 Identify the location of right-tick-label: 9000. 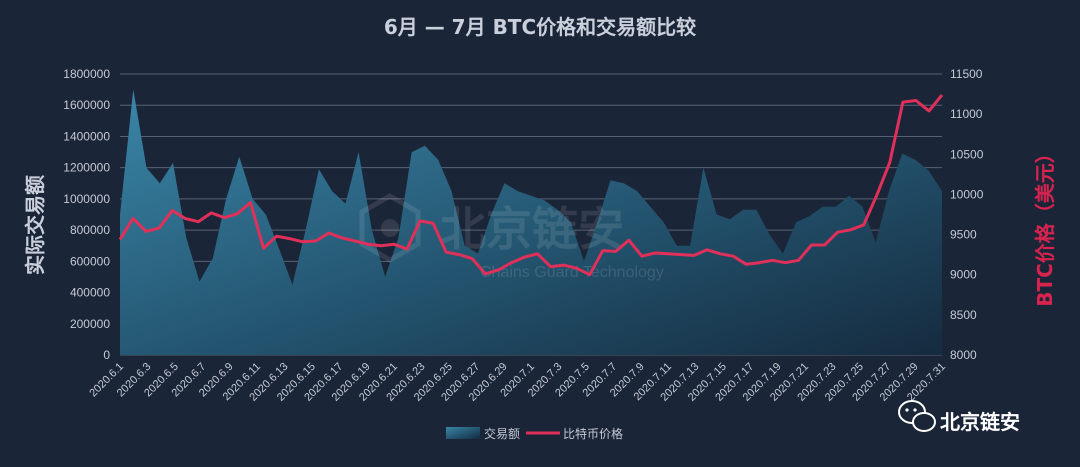
(963, 275).